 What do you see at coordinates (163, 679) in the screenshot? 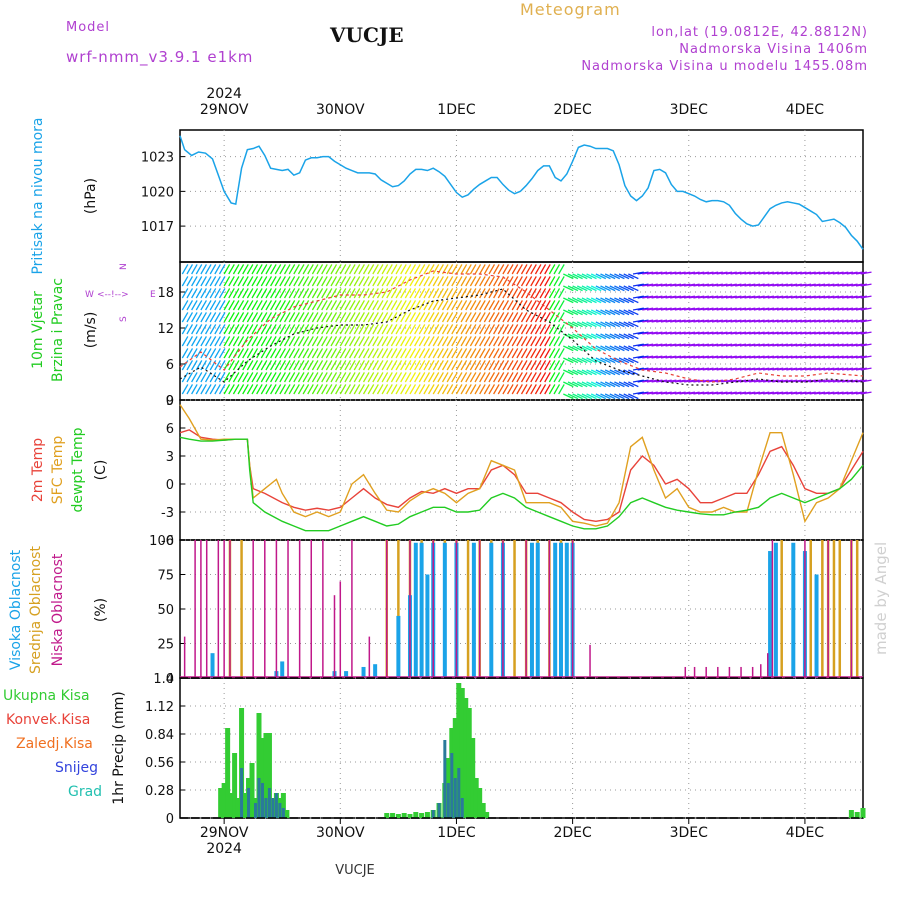
I see `y-tick-label: 1.4` at bounding box center [163, 679].